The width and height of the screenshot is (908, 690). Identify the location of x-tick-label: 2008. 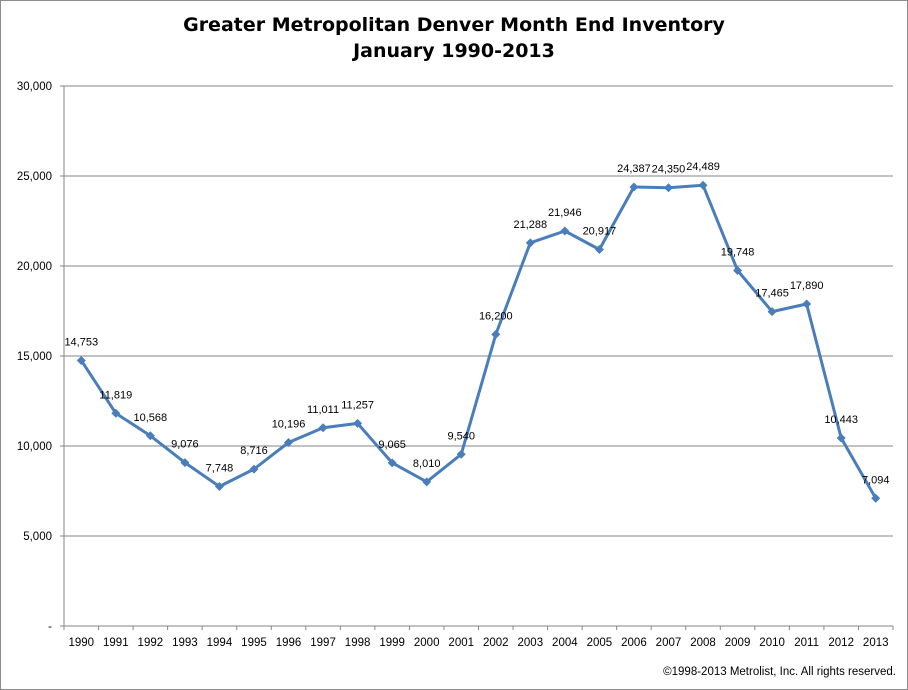
(703, 643).